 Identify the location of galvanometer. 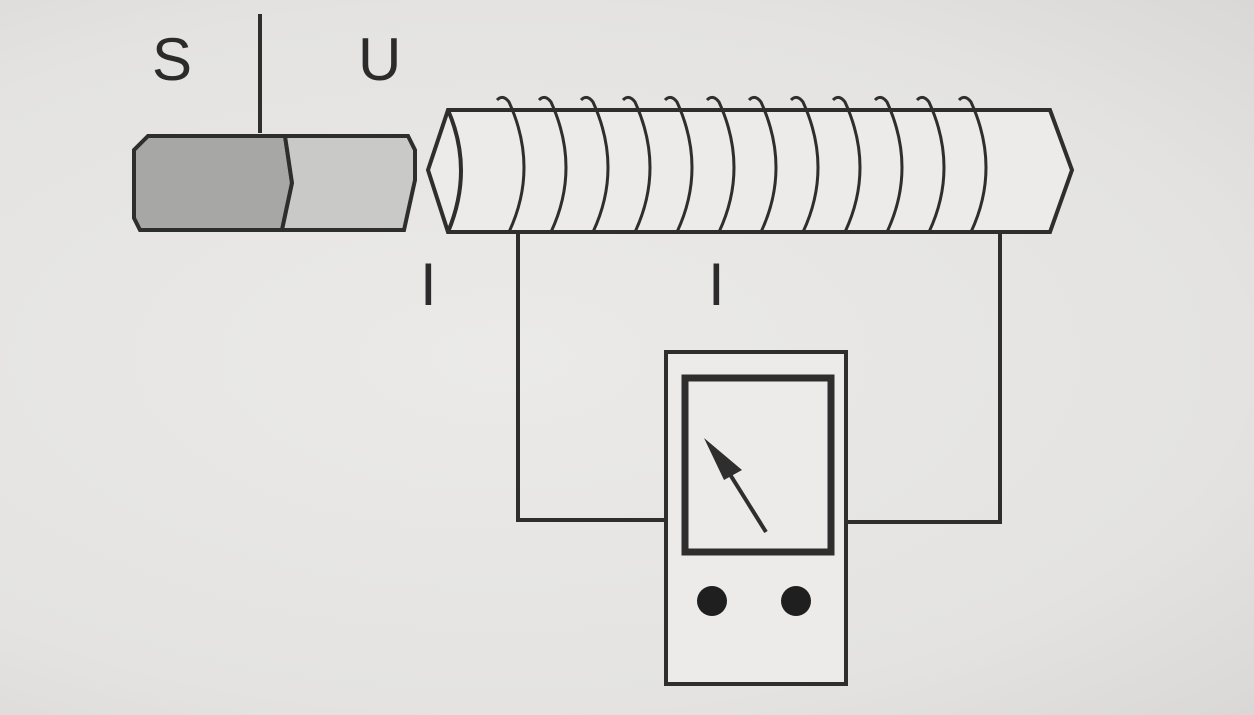
(756, 518).